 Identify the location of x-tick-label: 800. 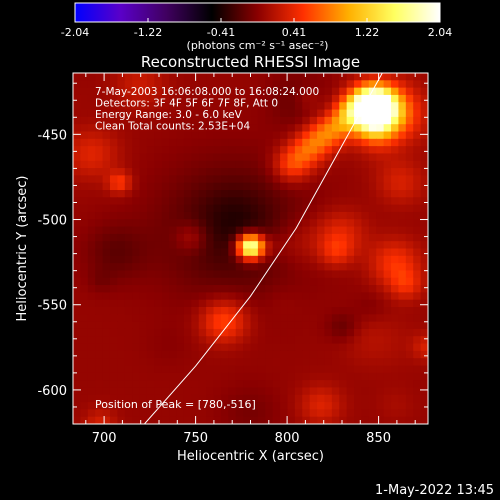
(287, 438).